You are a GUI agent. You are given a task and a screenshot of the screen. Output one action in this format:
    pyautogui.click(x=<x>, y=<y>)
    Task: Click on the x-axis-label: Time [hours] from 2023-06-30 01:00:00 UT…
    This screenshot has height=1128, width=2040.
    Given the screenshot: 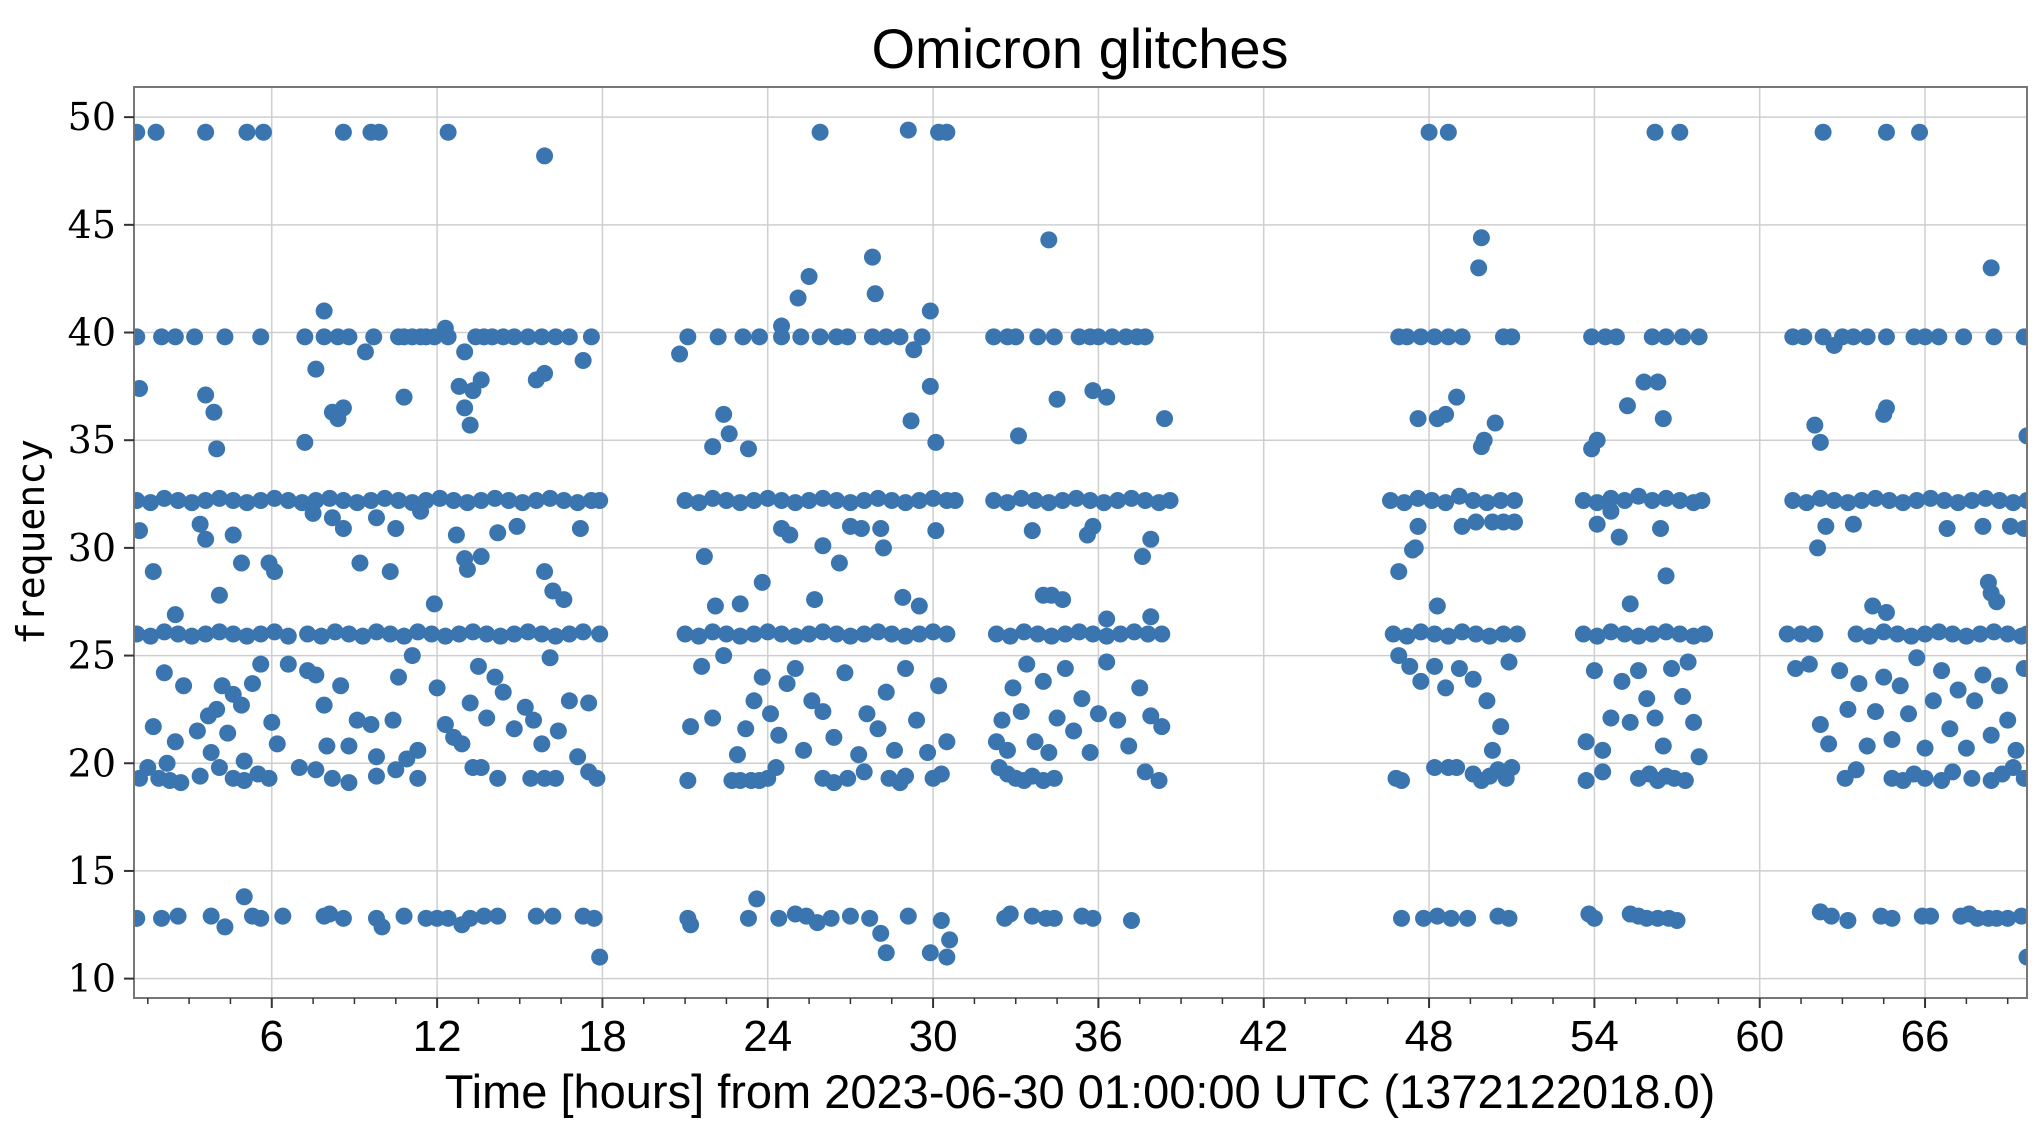 What is the action you would take?
    pyautogui.click(x=1080, y=1091)
    